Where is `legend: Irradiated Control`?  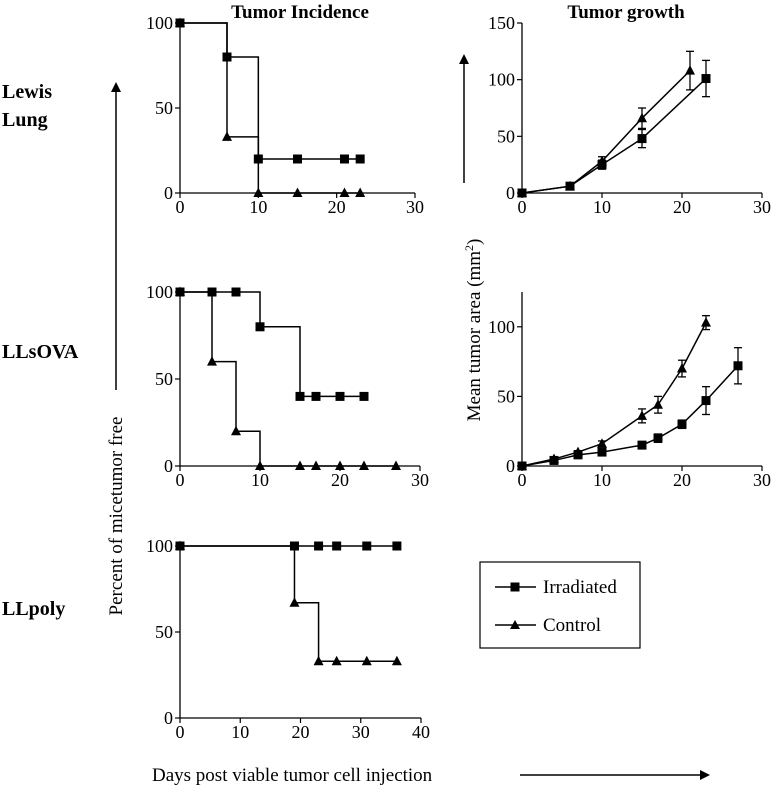
legend: Irradiated Control is located at coordinates (560, 605).